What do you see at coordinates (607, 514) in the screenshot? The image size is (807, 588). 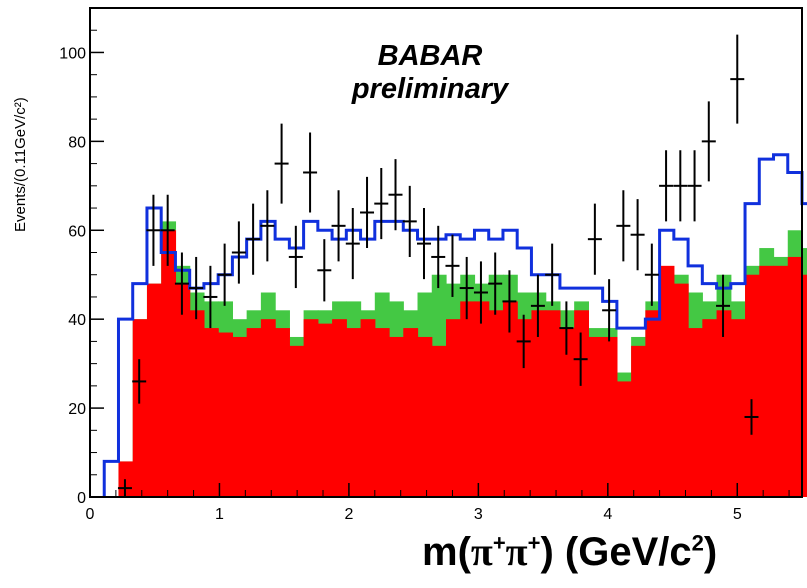 I see `x-tick-label: 4` at bounding box center [607, 514].